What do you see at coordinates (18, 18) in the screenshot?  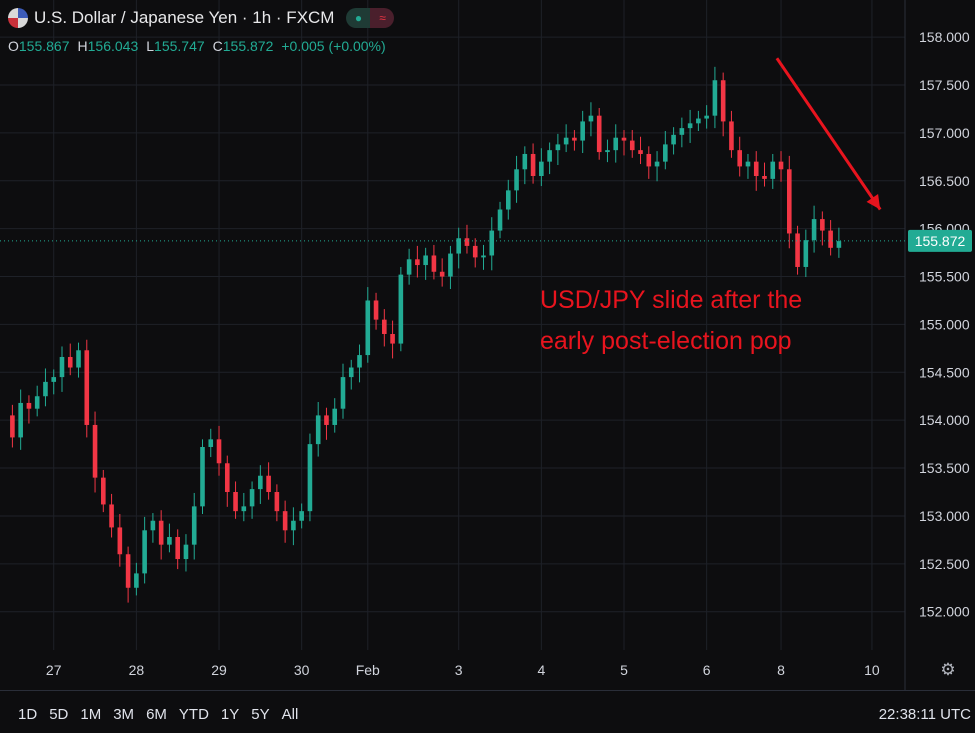 I see `usd-flag-icon` at bounding box center [18, 18].